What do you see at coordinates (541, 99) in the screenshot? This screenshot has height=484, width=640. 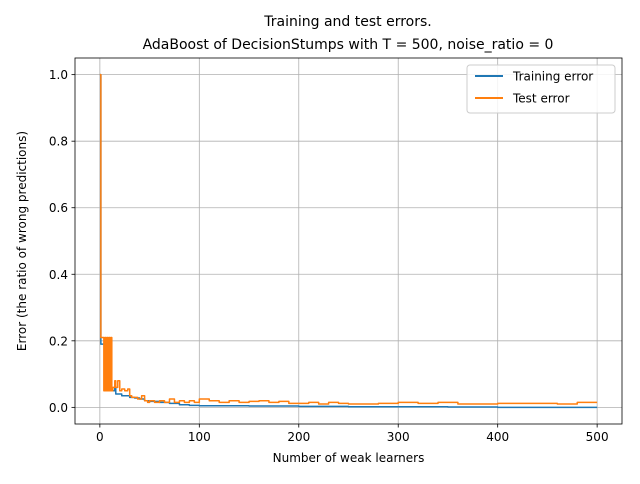 I see `legend-label-test: Test error` at bounding box center [541, 99].